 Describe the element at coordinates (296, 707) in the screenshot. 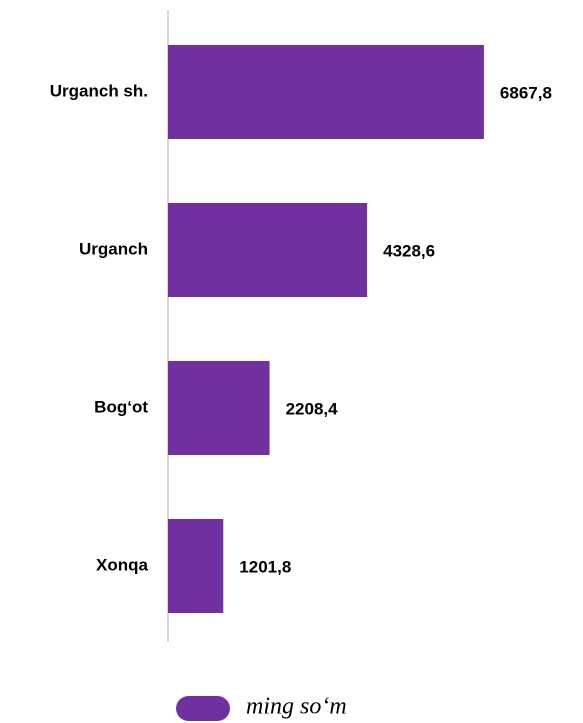

I see `legend-label: ming so‘m` at that location.